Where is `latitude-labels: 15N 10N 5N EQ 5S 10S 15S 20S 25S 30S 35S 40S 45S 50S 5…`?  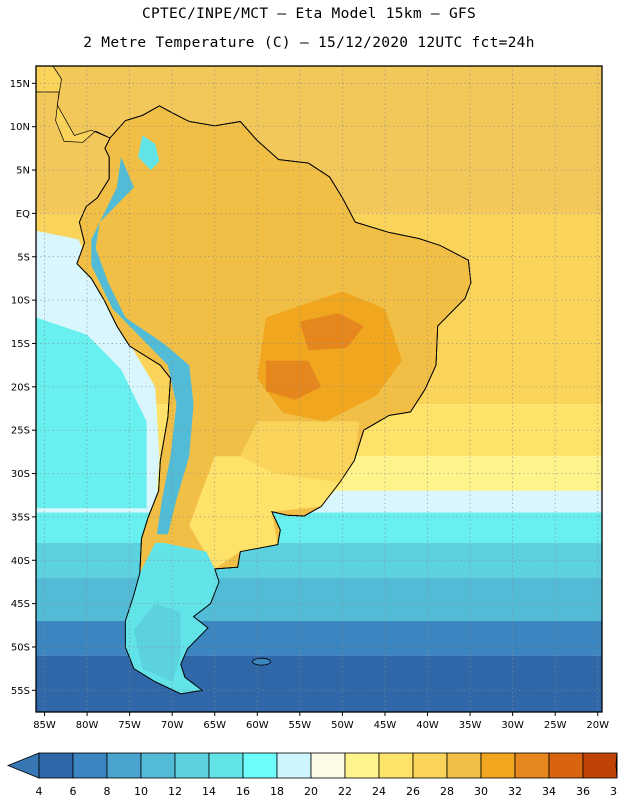
latitude-labels: 15N 10N 5N EQ 5S 10S 15S 20S 25S 30S 35S 40S 45S 50S 5… is located at coordinates (23, 388).